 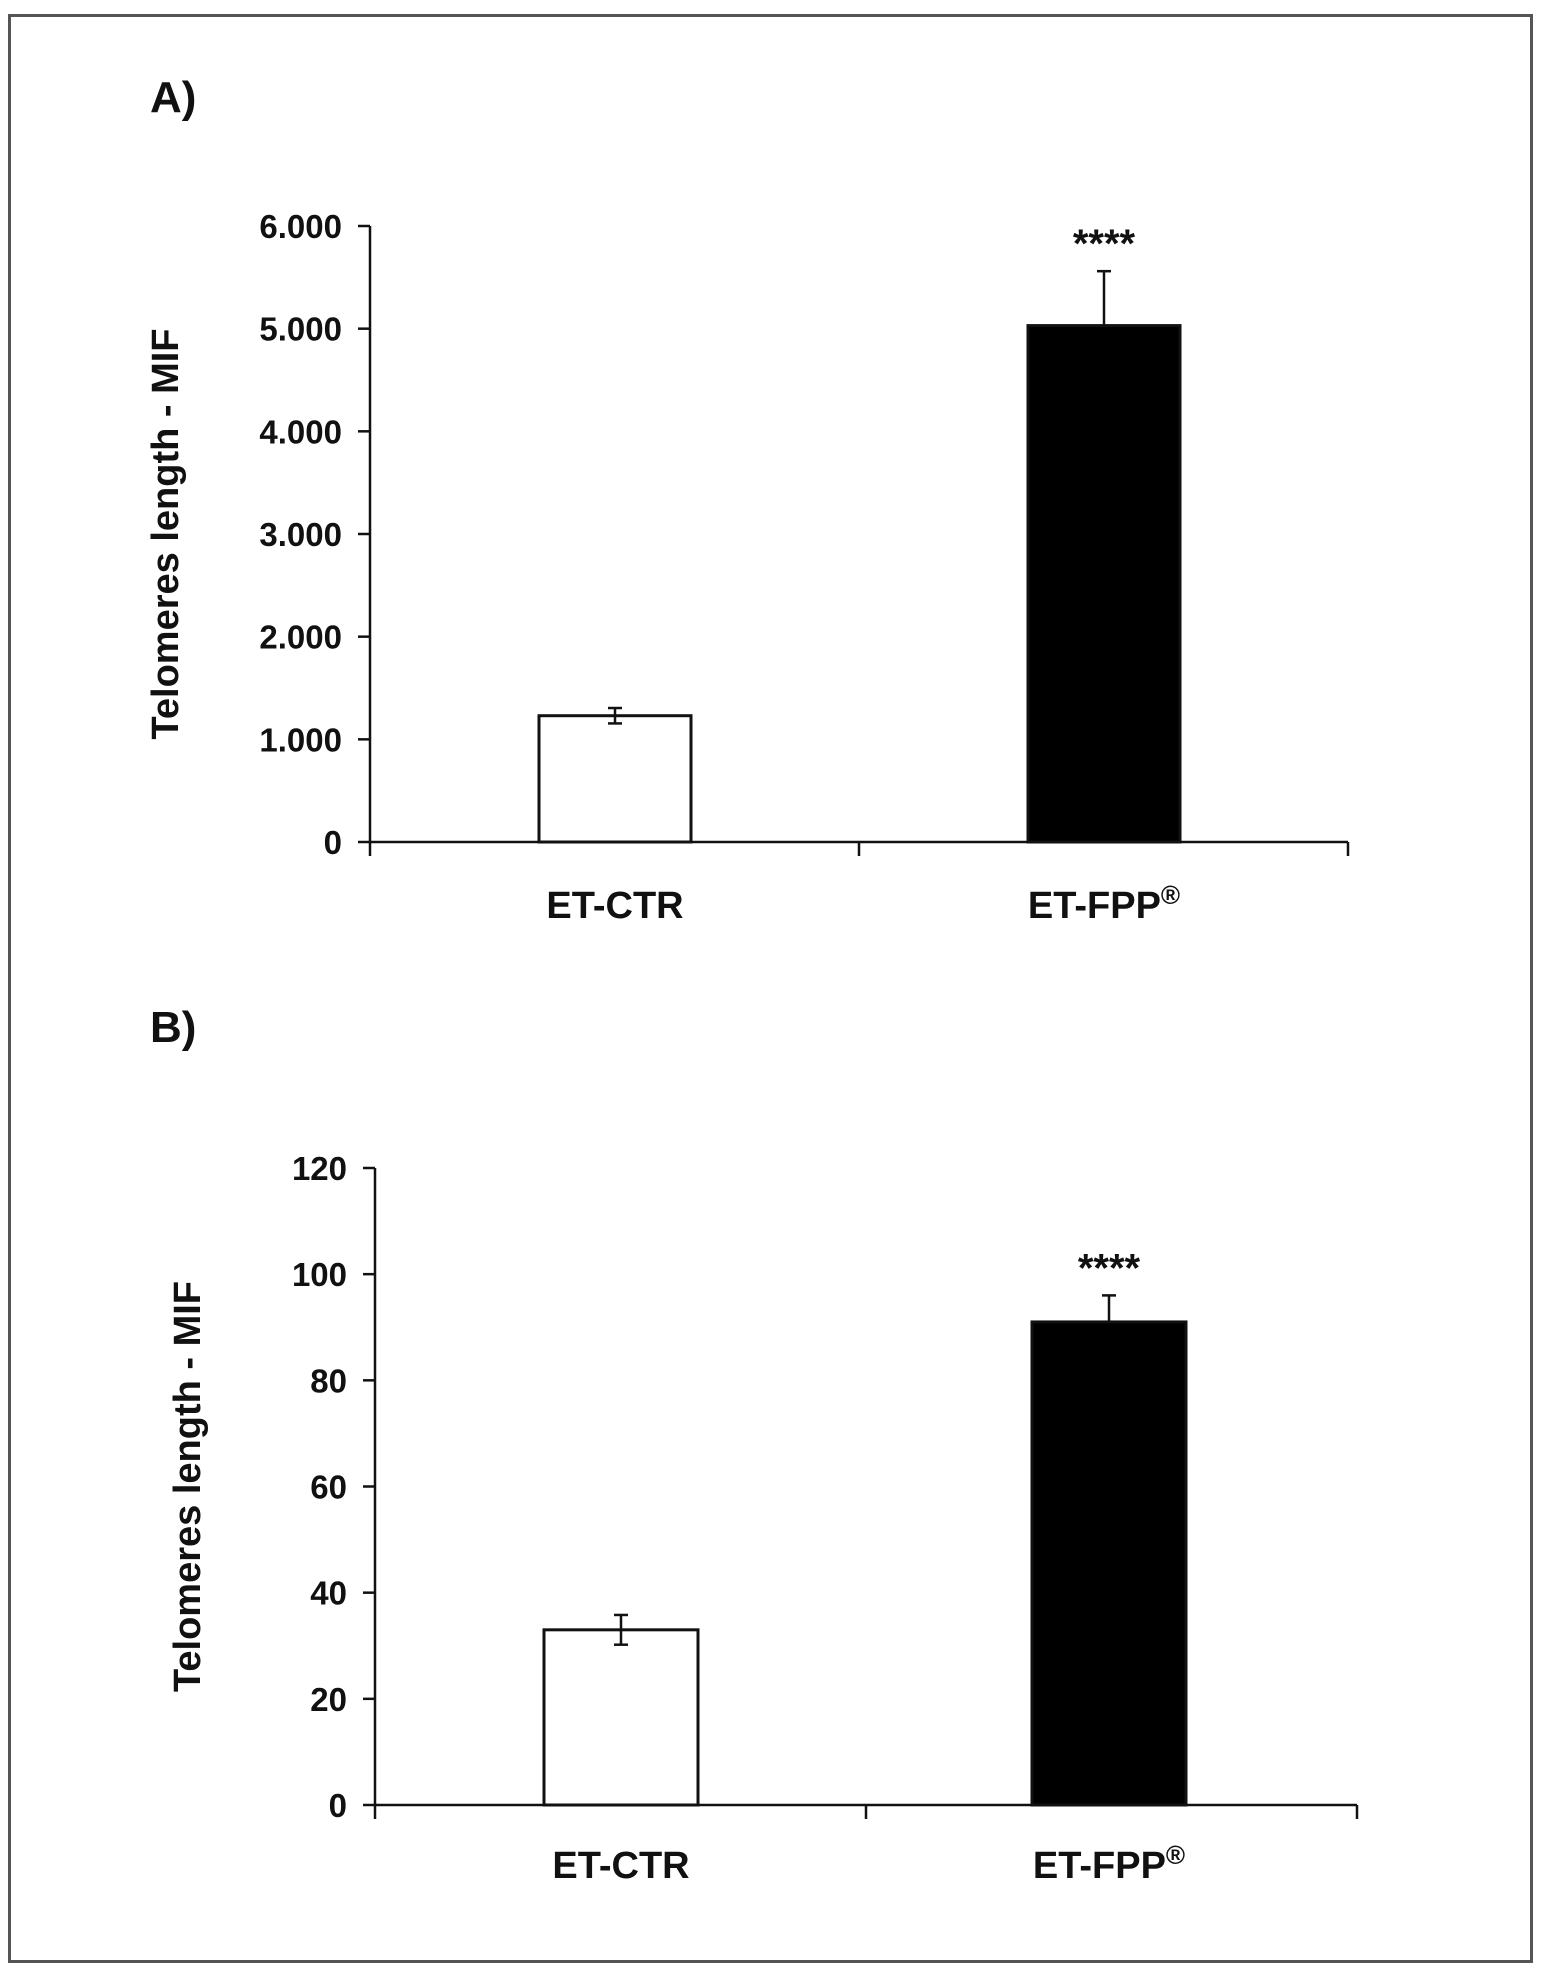 I want to click on y-tick-label: 80, so click(x=328, y=1380).